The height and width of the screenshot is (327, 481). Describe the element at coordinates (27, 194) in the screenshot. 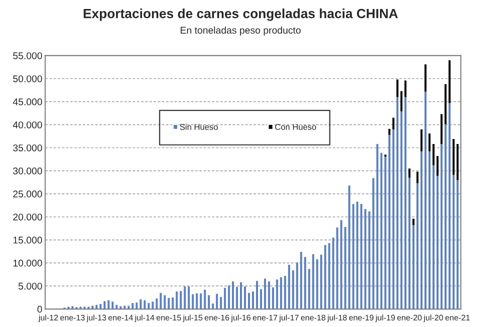

I see `y-tick-label: 25.000` at that location.